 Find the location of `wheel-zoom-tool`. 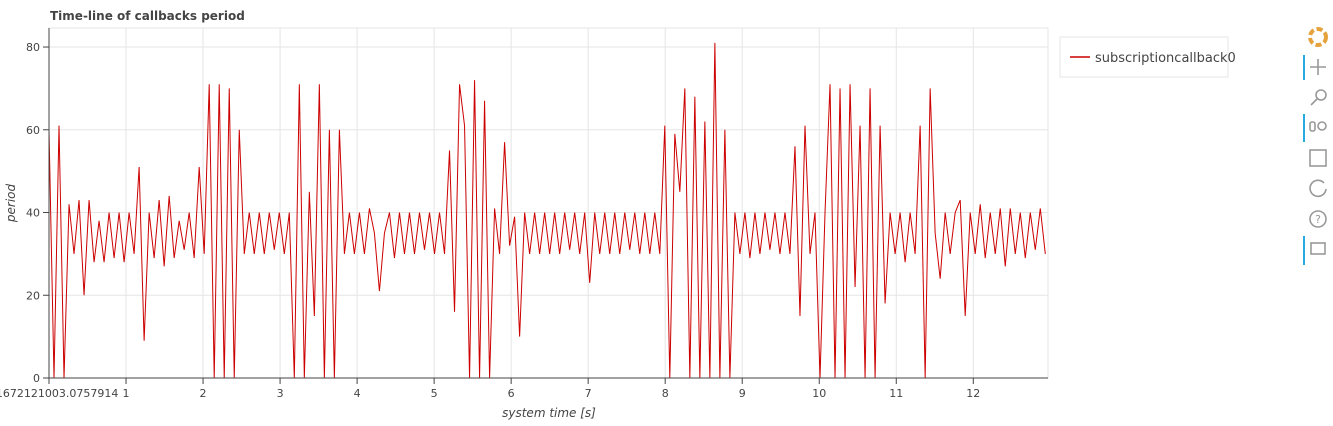

wheel-zoom-tool is located at coordinates (1318, 126).